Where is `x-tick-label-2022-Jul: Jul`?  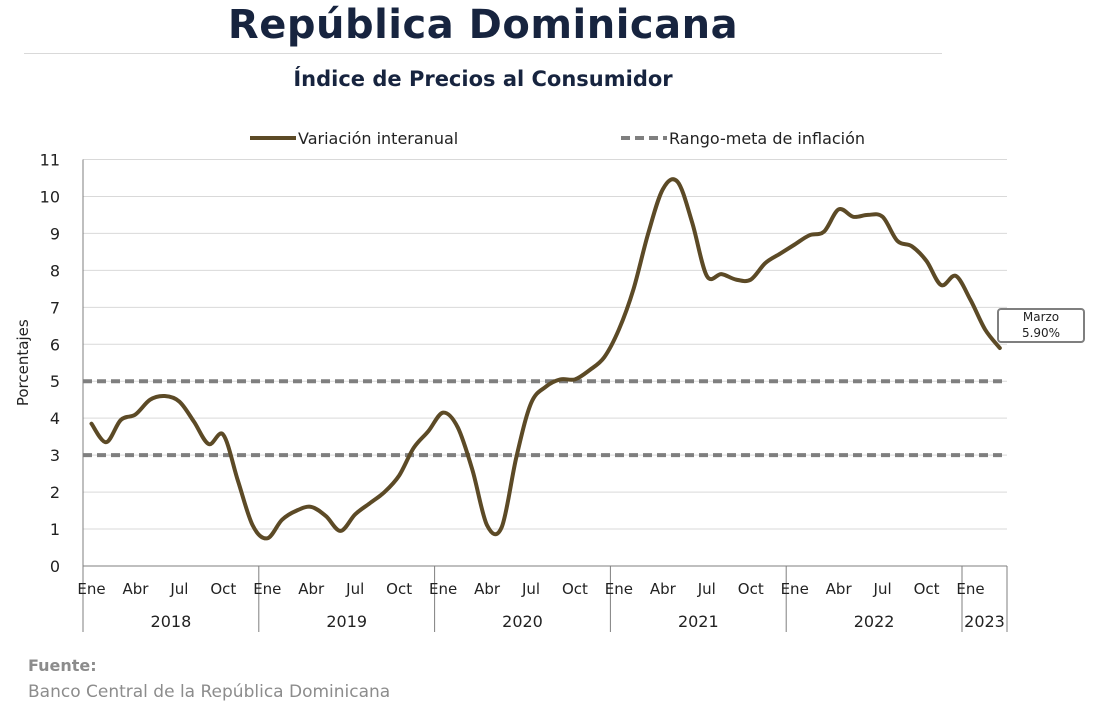 x-tick-label-2022-Jul: Jul is located at coordinates (882, 589).